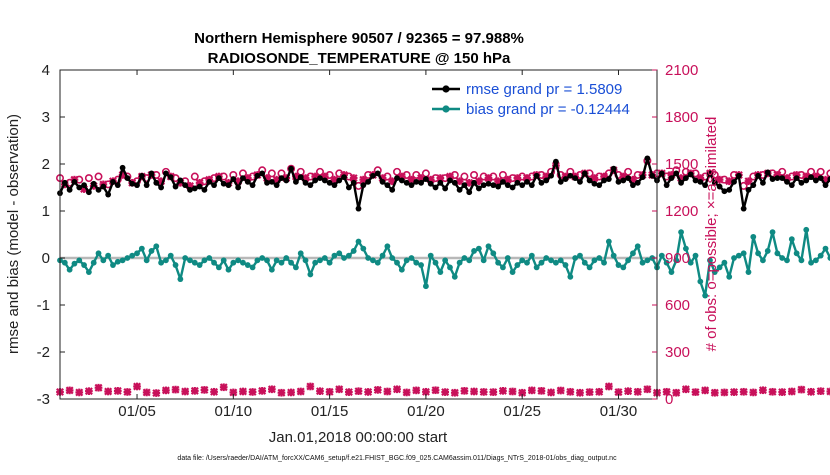 The width and height of the screenshot is (830, 475). I want to click on obs-assimilated-point, so click(488, 178).